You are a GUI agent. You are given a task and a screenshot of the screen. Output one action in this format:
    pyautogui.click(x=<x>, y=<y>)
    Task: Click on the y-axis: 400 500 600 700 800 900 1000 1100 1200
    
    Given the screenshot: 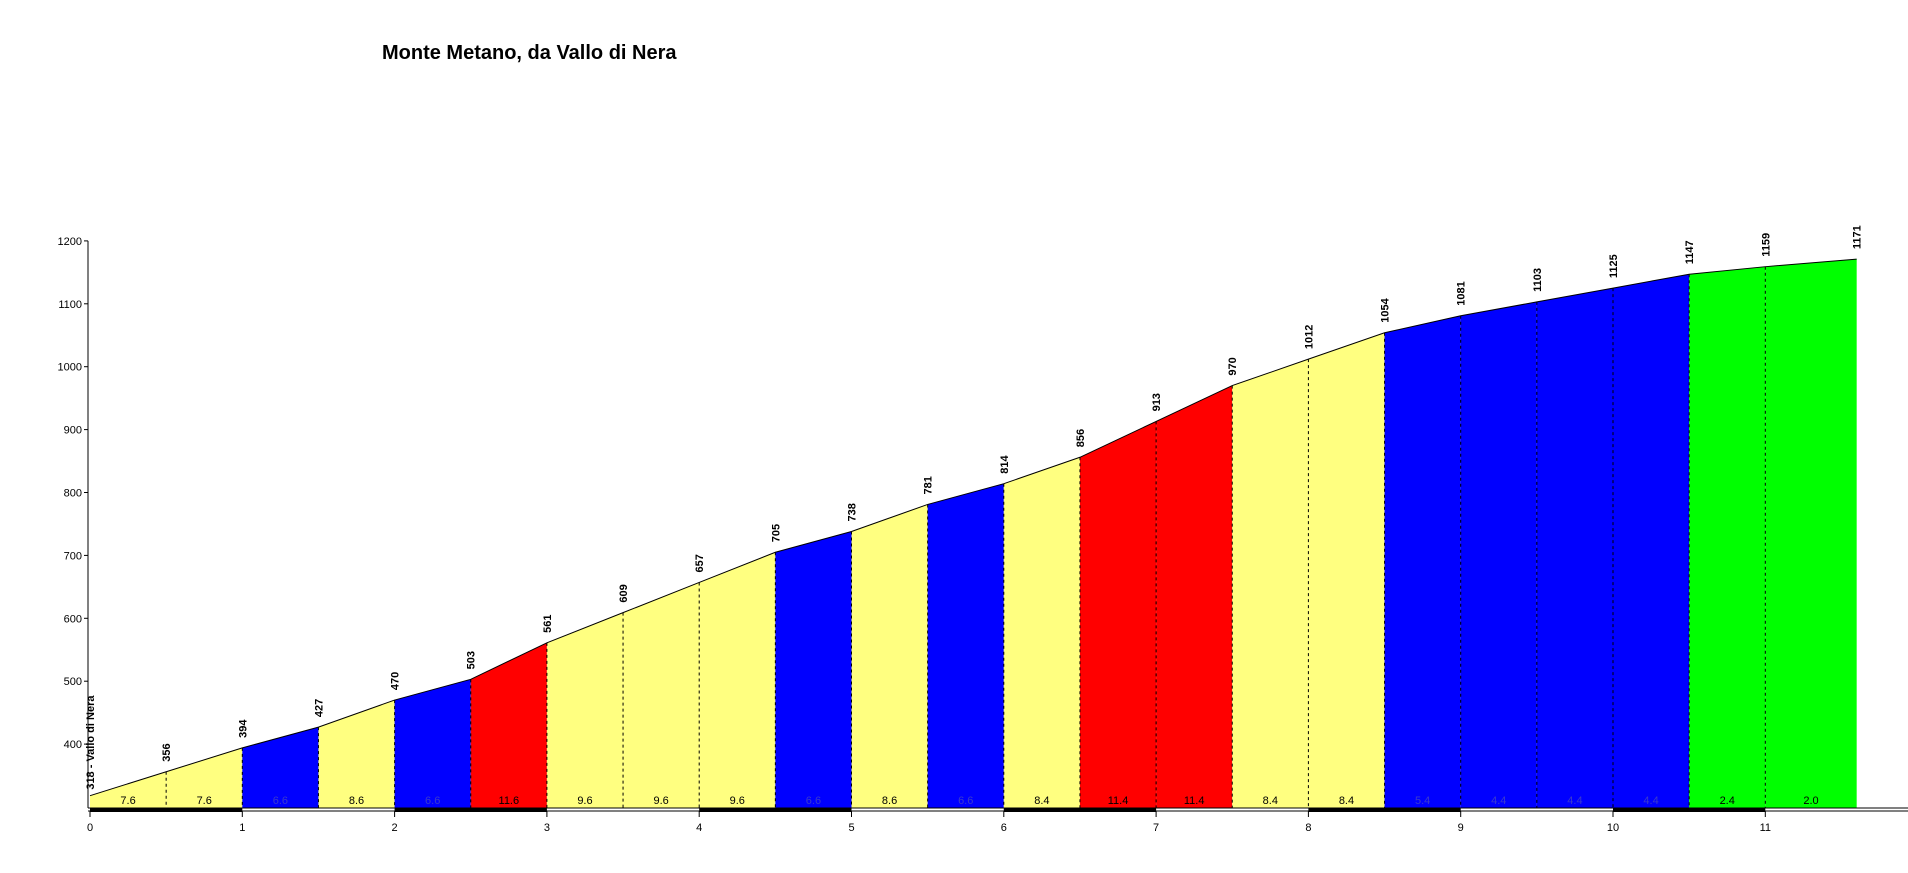 What is the action you would take?
    pyautogui.click(x=73, y=522)
    